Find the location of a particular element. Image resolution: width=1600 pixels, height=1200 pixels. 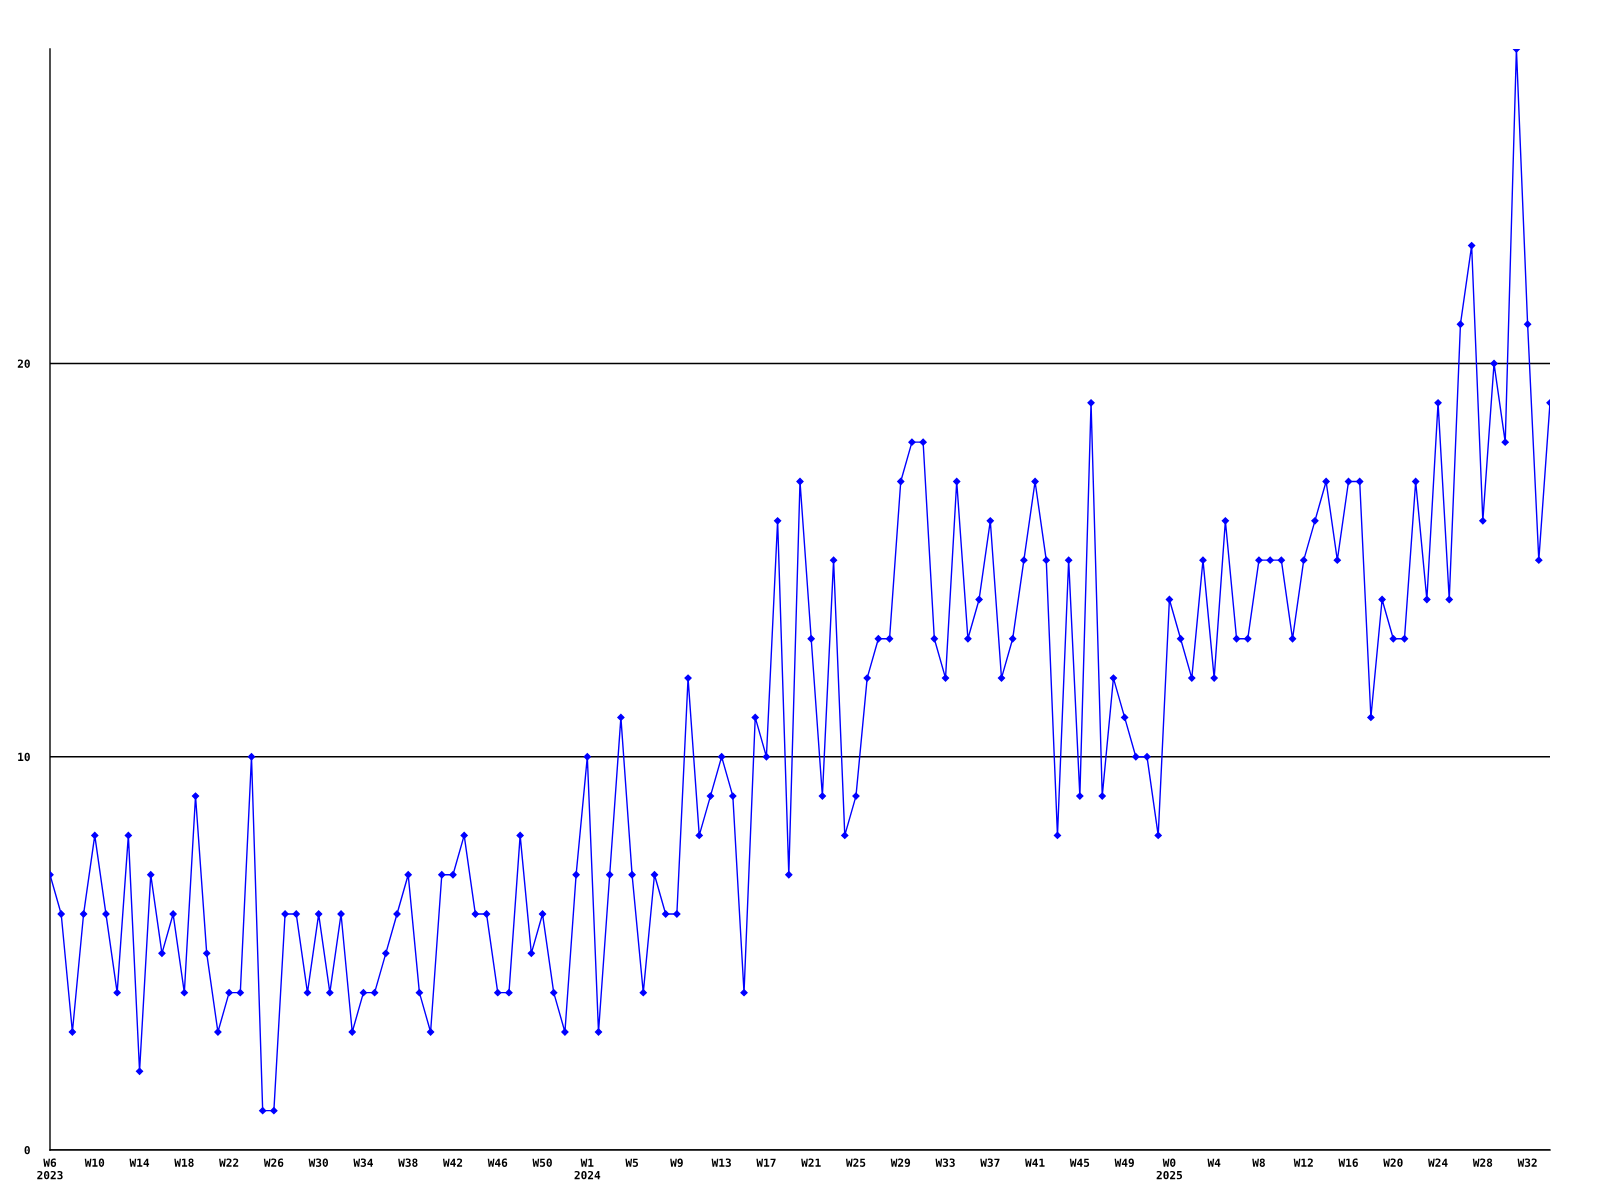

x-tick-label: W24 is located at coordinates (1438, 1162).